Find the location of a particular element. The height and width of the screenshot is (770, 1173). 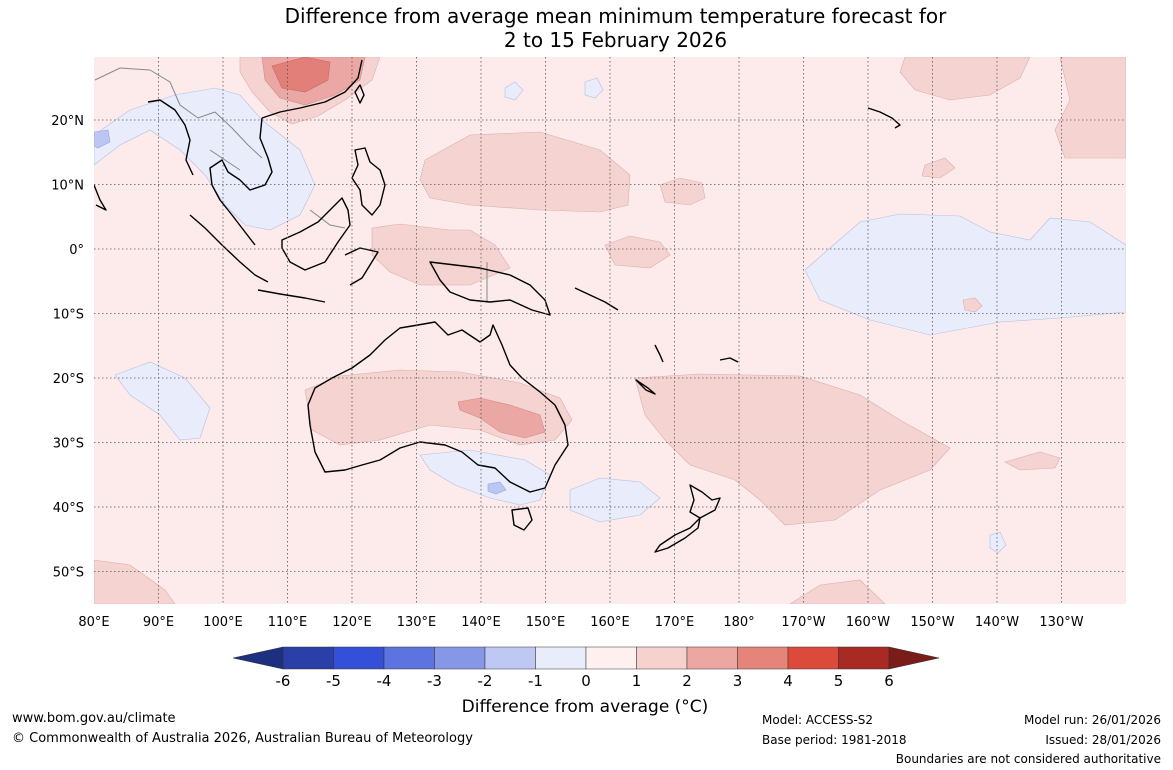

lon-label: 110°E is located at coordinates (288, 622).